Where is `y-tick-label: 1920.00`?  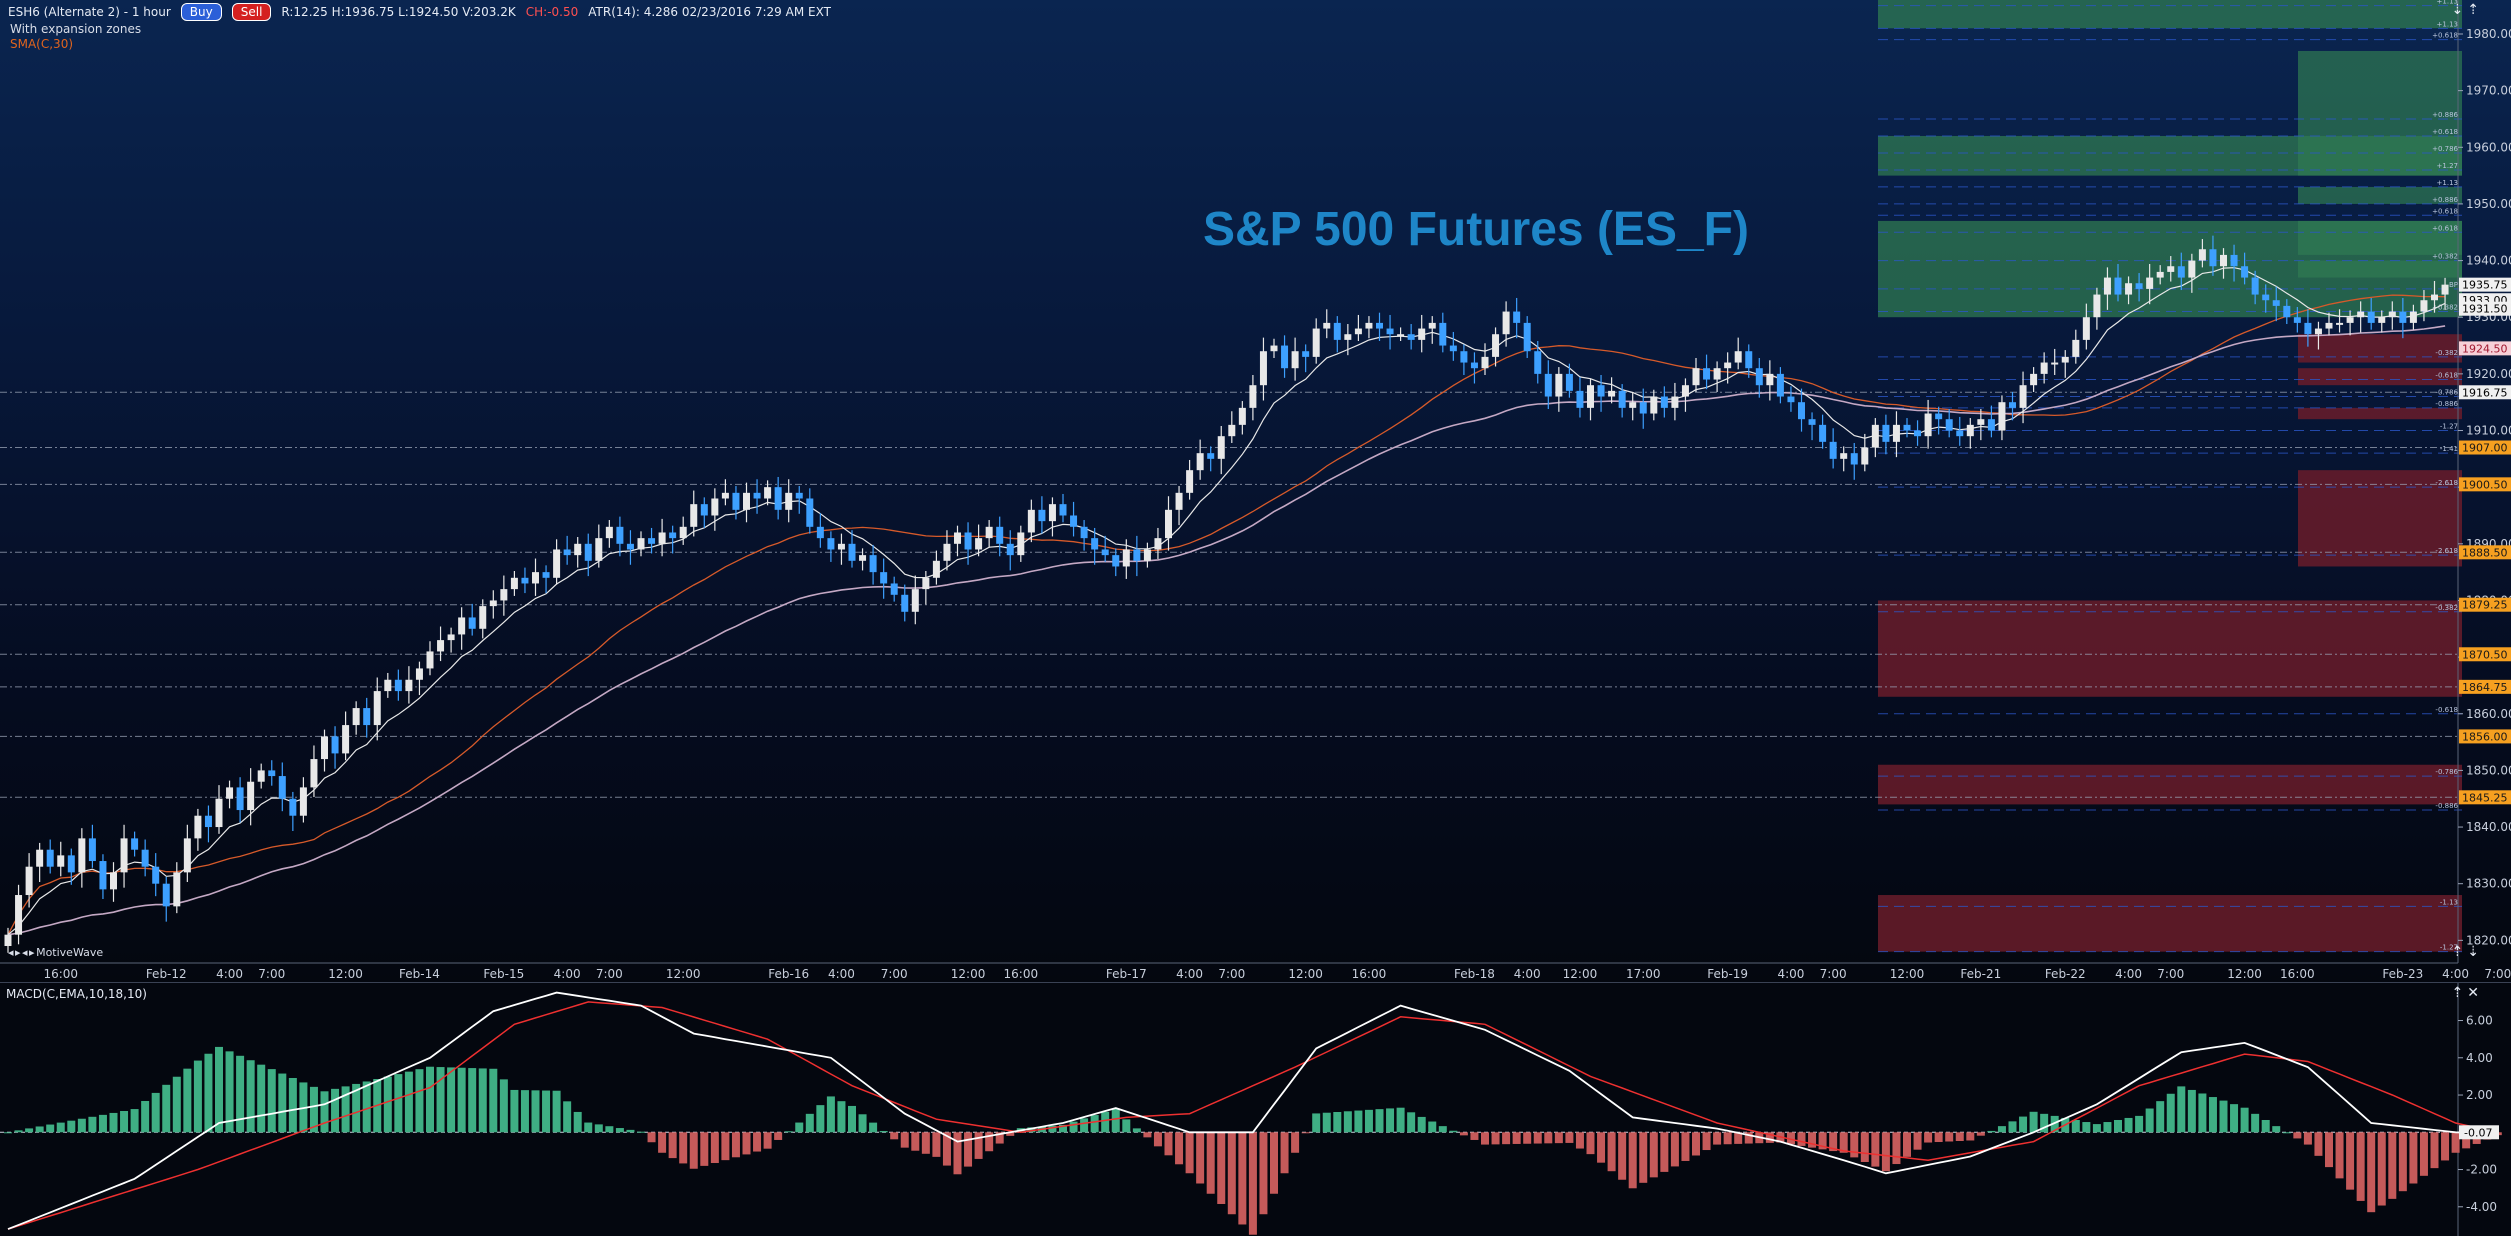 y-tick-label: 1920.00 is located at coordinates (2488, 374).